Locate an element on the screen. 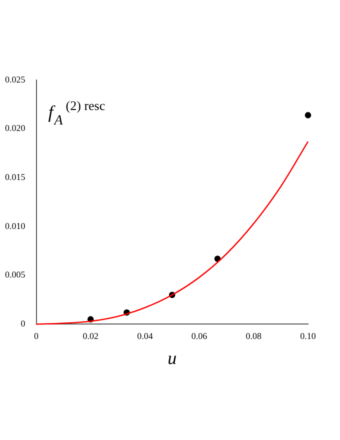 The height and width of the screenshot is (440, 340). y-tick-label: 0.005 is located at coordinates (15, 275).